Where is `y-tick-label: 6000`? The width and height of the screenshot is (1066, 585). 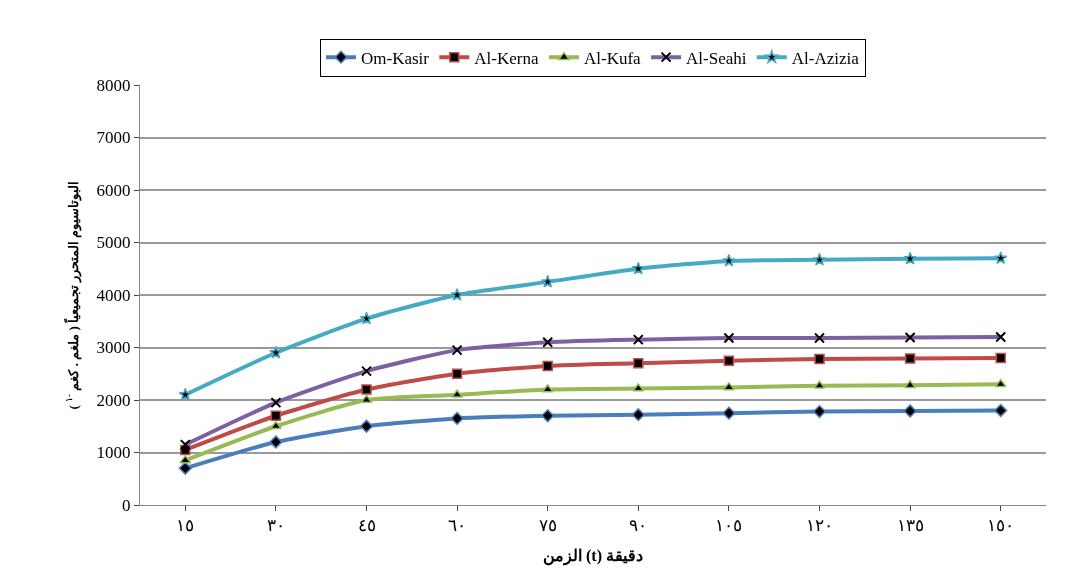
y-tick-label: 6000 is located at coordinates (113, 190).